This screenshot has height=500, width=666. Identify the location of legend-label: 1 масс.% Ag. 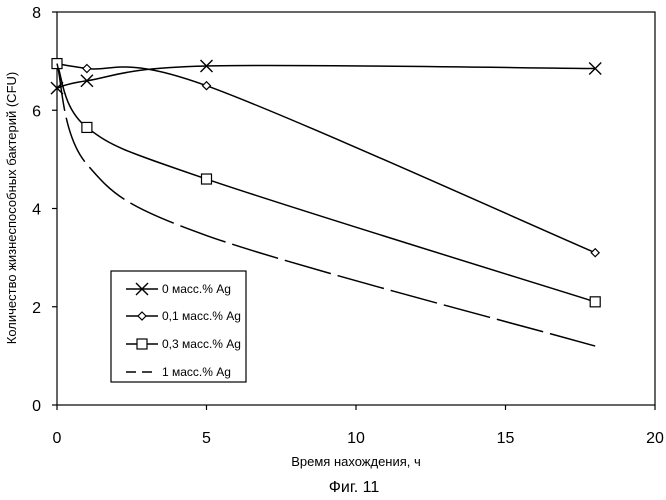
(196, 372).